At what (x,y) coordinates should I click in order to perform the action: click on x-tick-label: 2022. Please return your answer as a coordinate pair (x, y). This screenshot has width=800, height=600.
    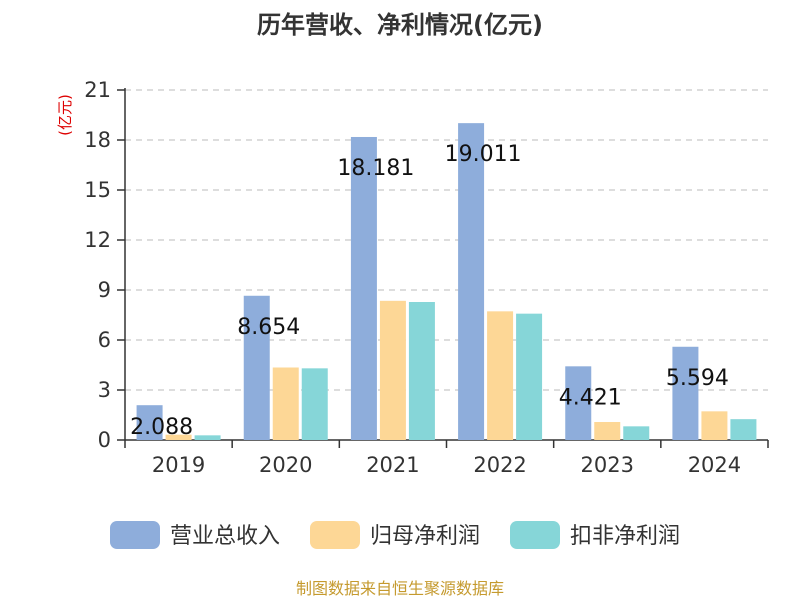
    Looking at the image, I should click on (499, 465).